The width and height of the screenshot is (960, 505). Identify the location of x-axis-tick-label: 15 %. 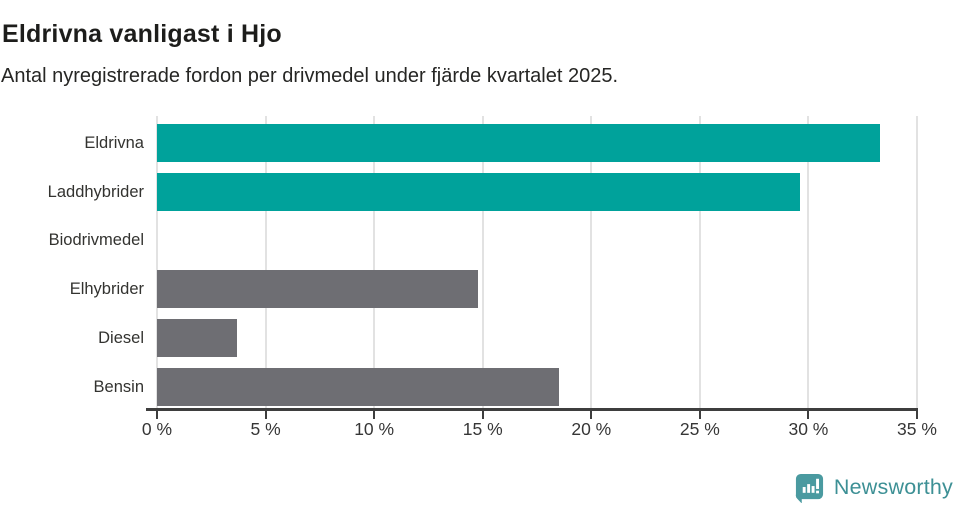
(482, 429).